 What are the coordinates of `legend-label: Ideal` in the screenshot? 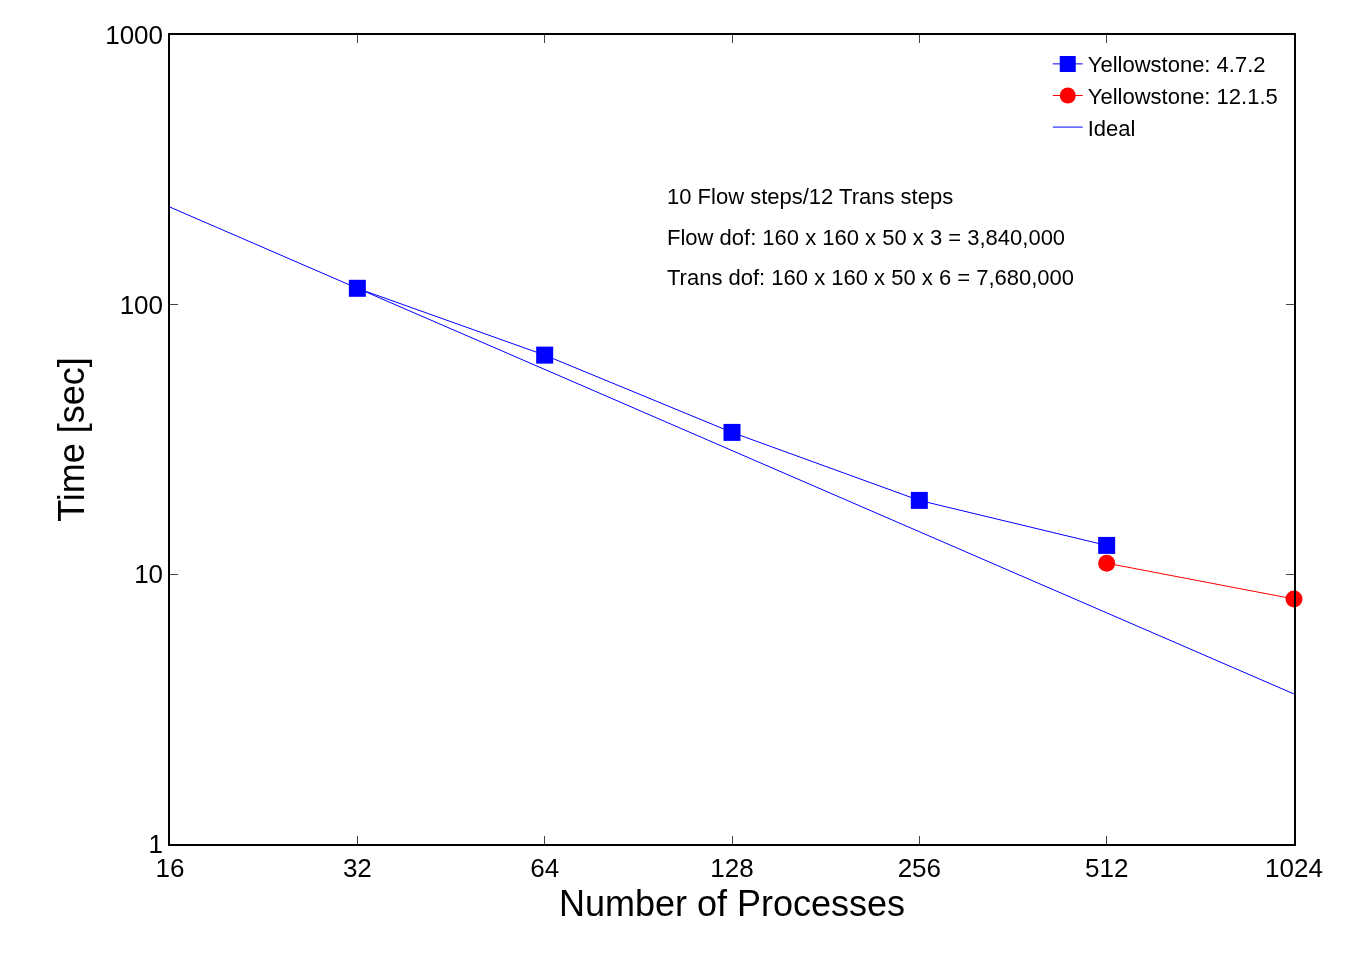 It's located at (1111, 128).